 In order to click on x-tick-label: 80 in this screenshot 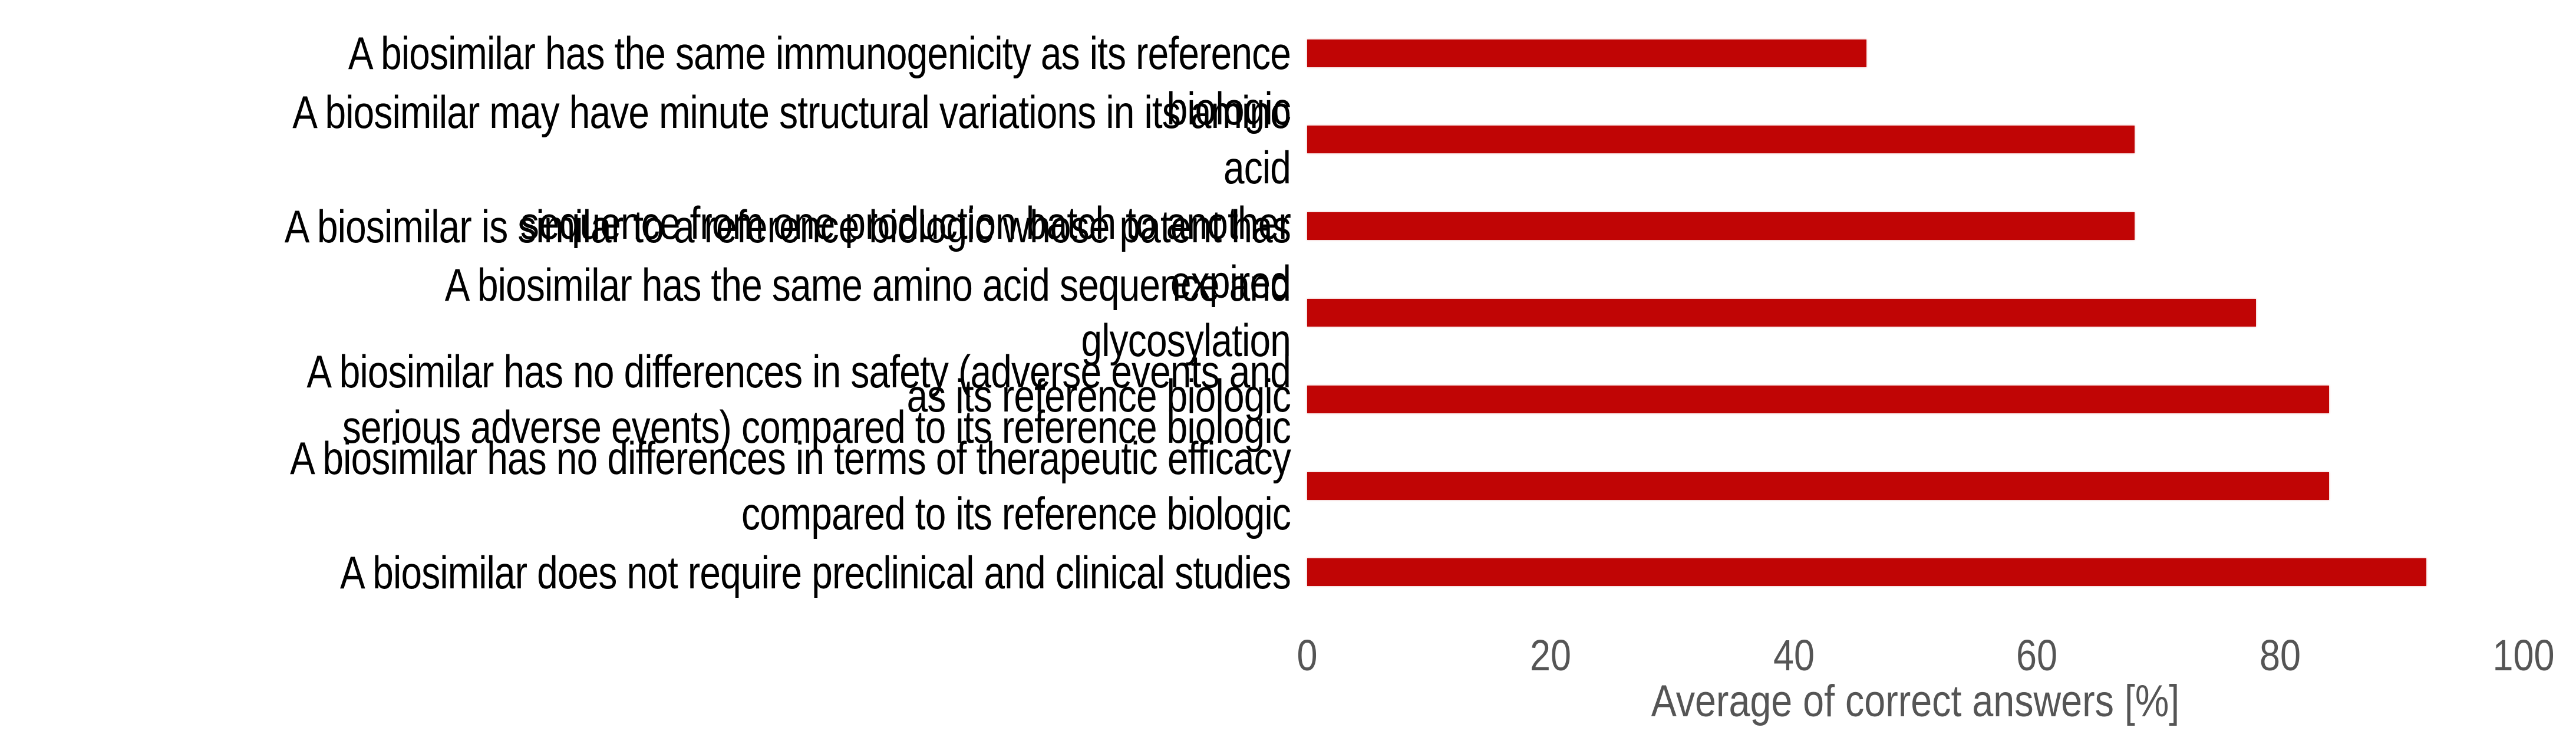, I will do `click(2281, 655)`.